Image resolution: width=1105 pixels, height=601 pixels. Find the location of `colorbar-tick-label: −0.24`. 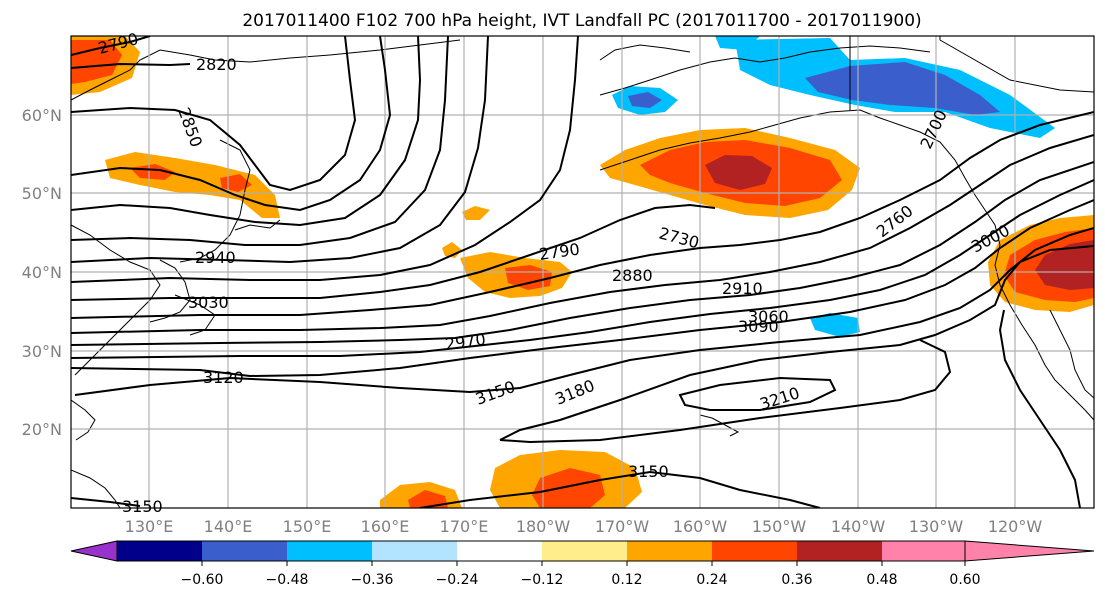

colorbar-tick-label: −0.24 is located at coordinates (457, 580).